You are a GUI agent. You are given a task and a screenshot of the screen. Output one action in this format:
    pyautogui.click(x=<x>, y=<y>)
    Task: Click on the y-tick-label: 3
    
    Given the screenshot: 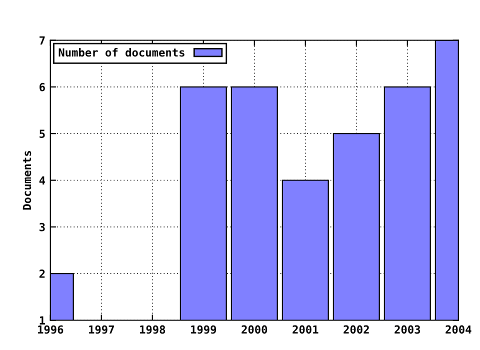 What is the action you would take?
    pyautogui.click(x=42, y=227)
    